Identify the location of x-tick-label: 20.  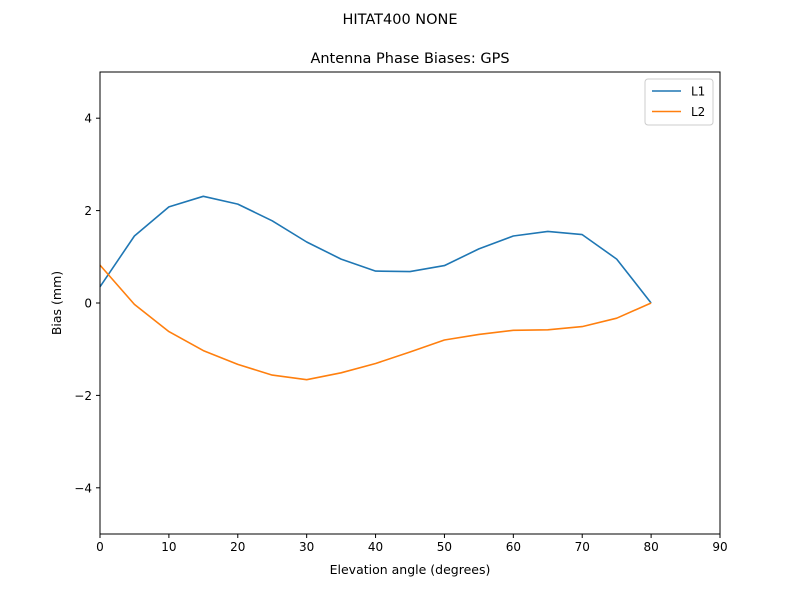
(237, 547).